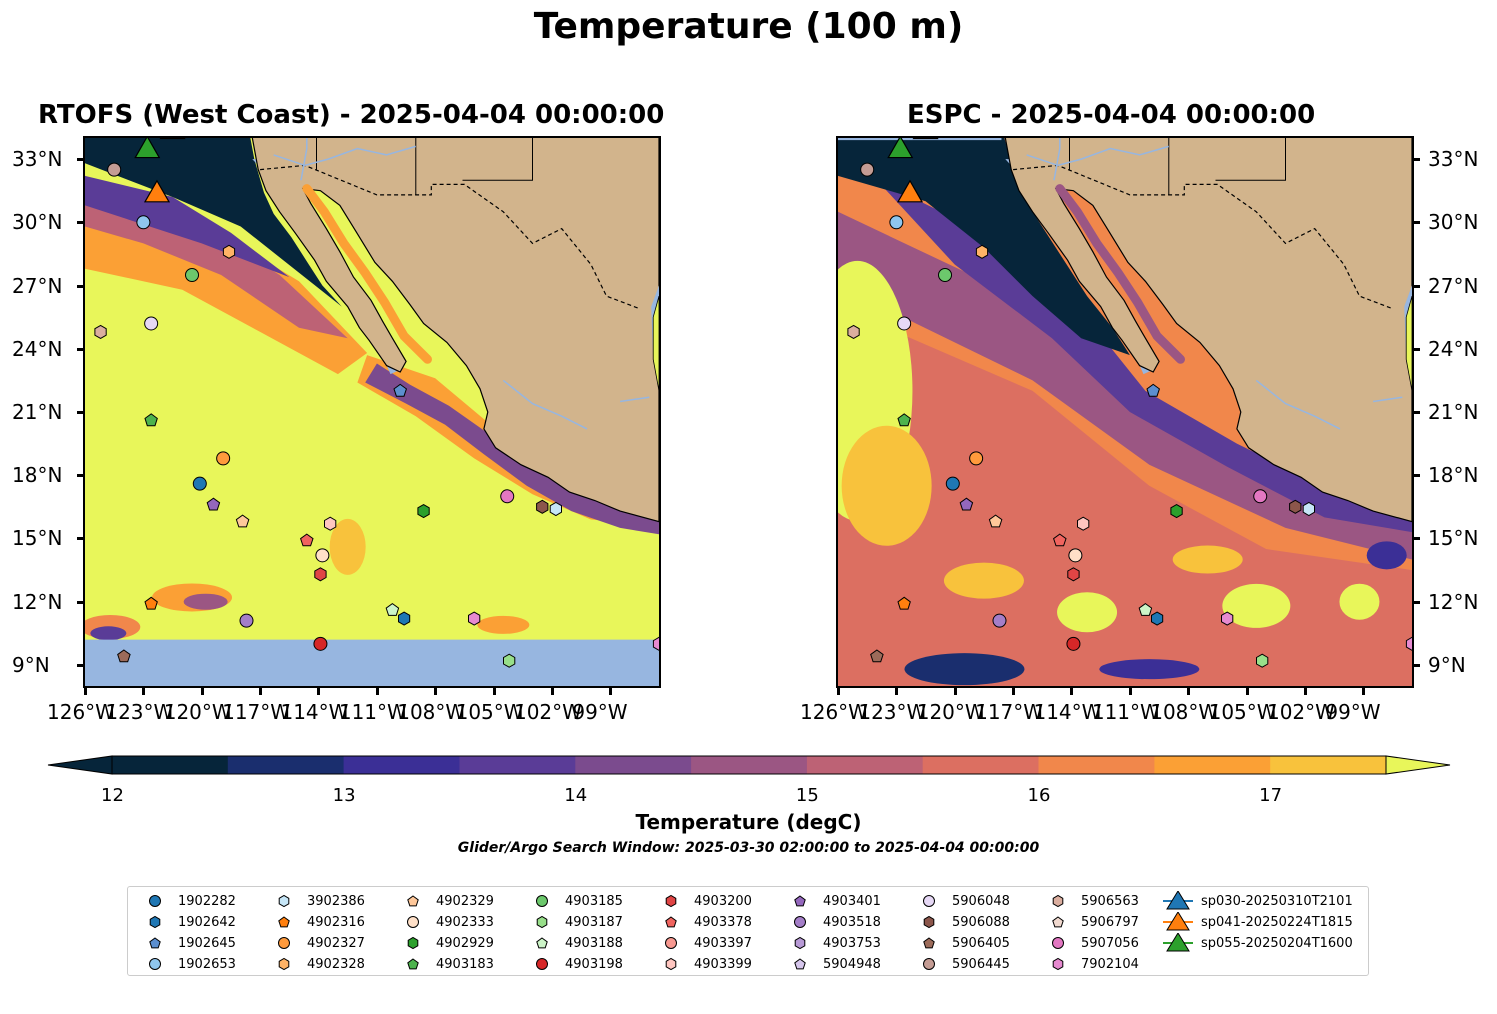  What do you see at coordinates (207, 922) in the screenshot?
I see `legend-label: 1902642` at bounding box center [207, 922].